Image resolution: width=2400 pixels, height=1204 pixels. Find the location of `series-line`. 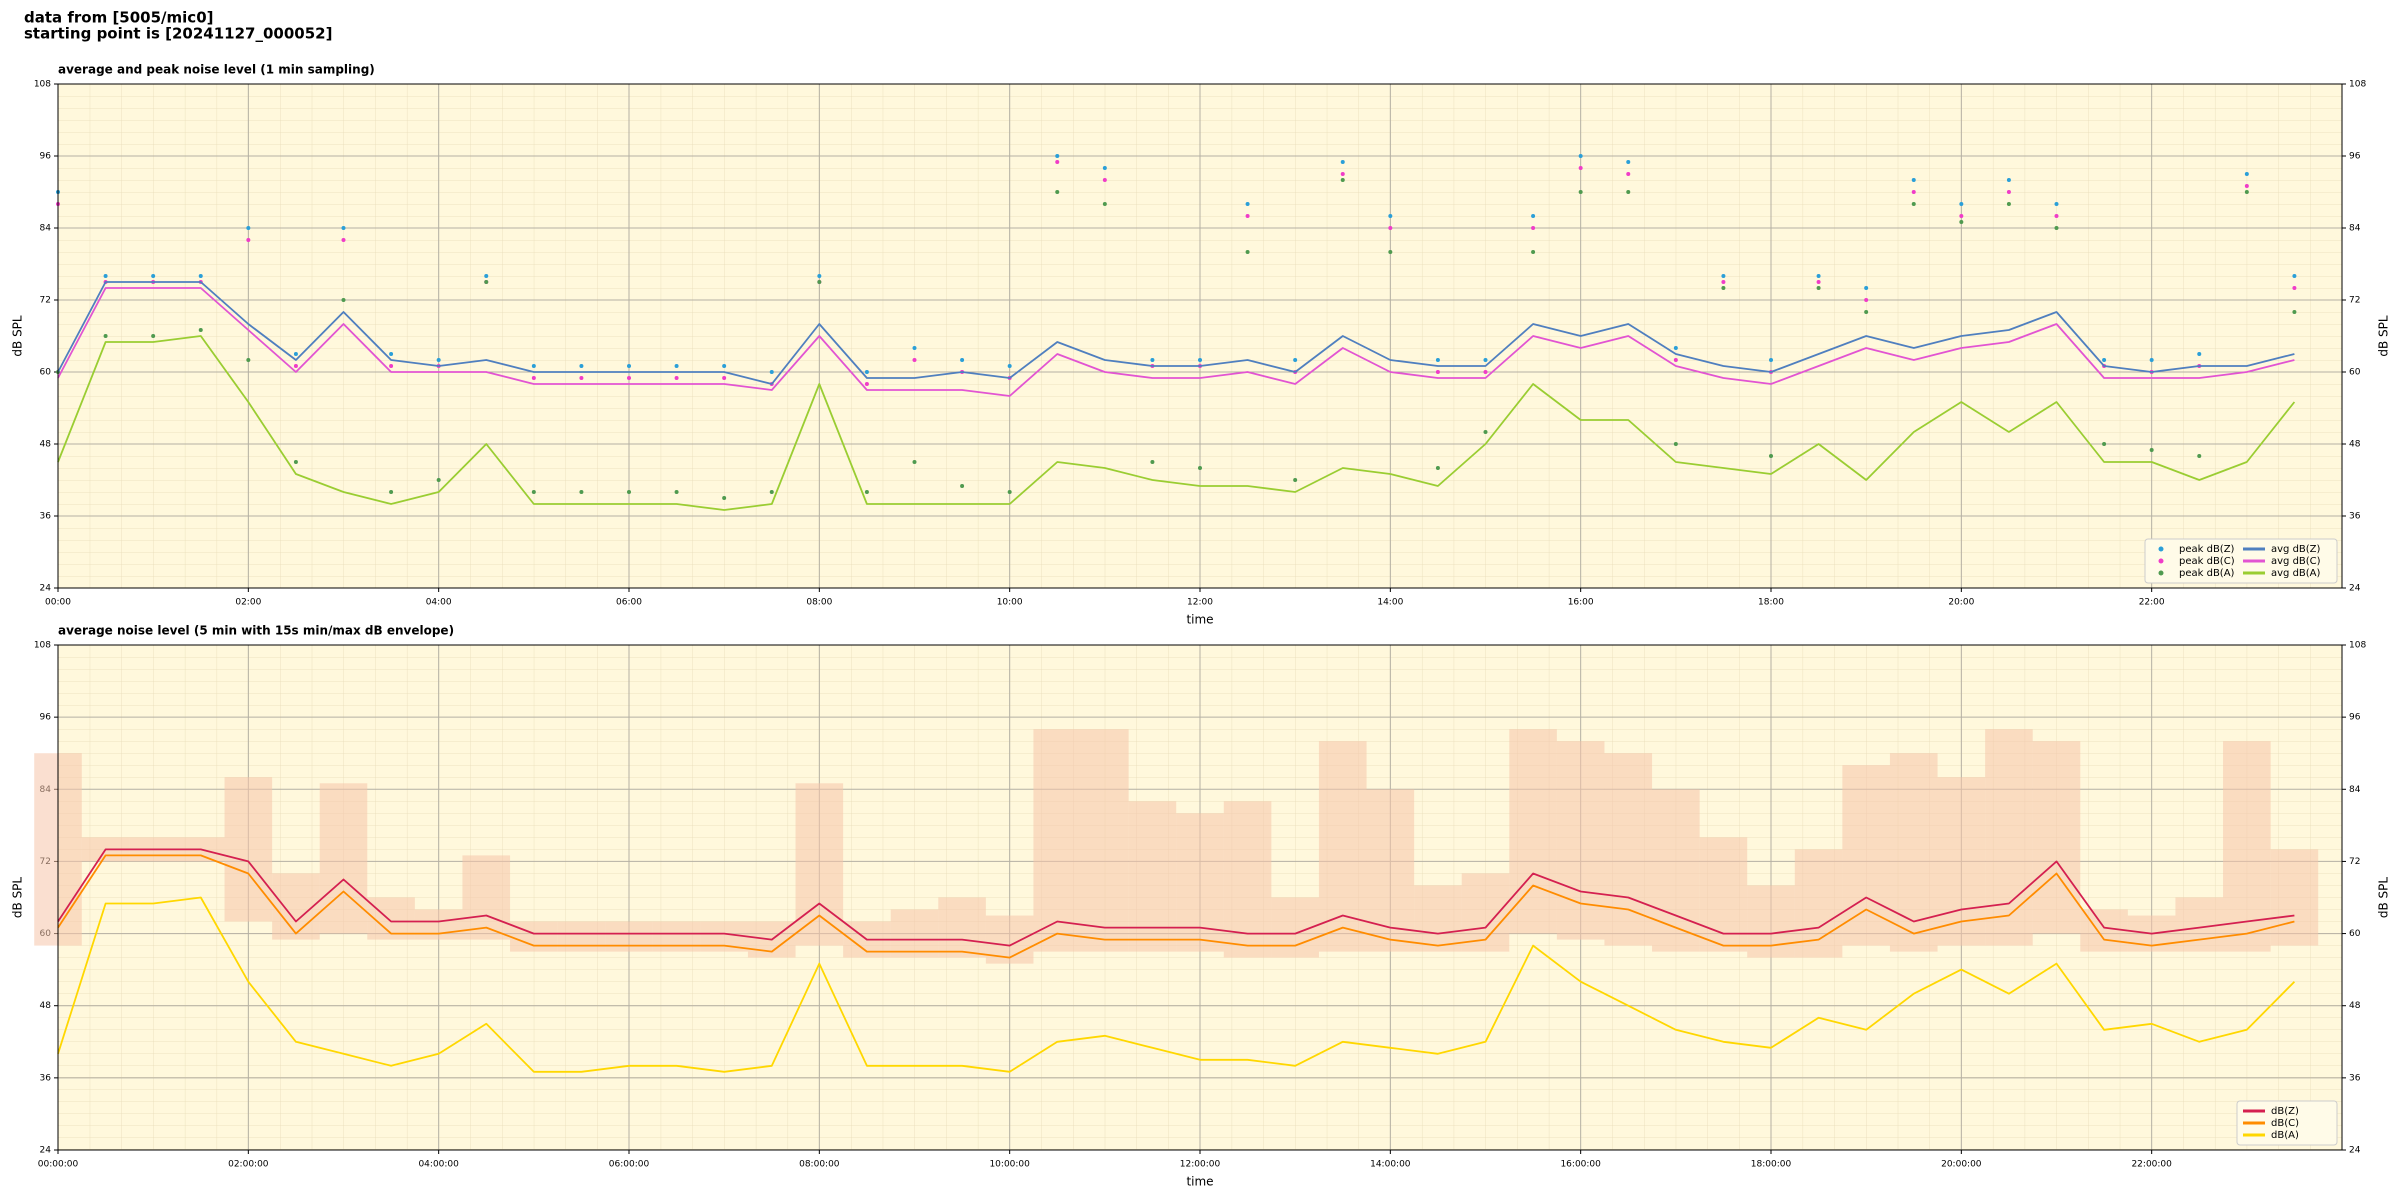

series-line is located at coordinates (1176, 423).